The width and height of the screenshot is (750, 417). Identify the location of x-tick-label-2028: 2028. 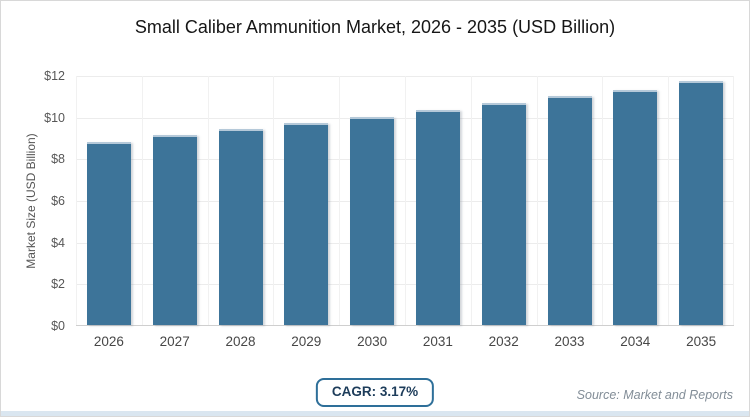
(240, 341).